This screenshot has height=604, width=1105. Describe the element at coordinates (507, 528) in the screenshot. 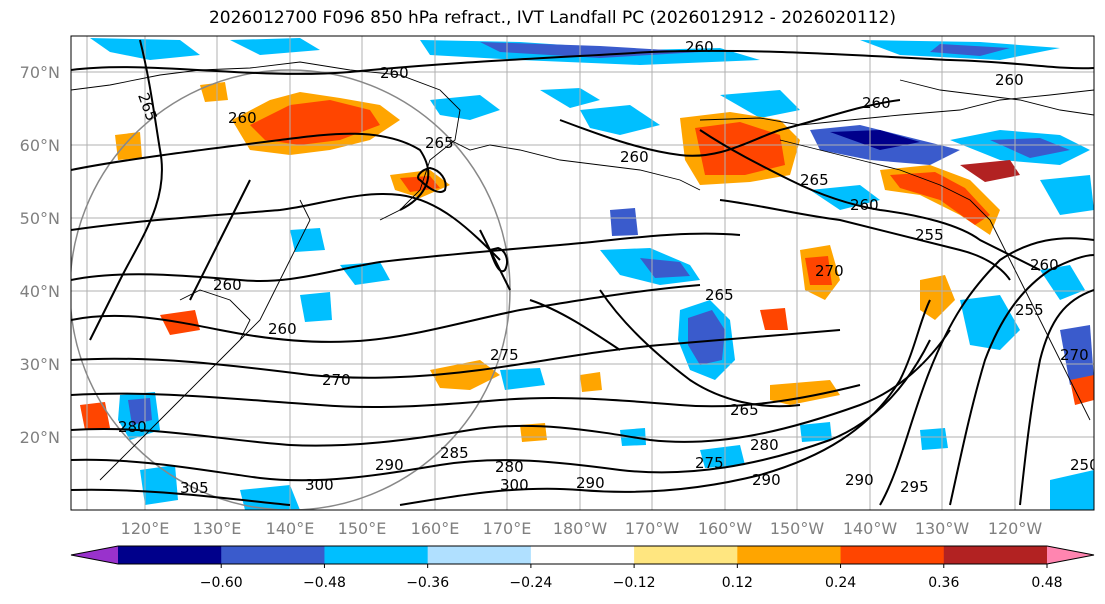

I see `lon-label: 170°E` at that location.